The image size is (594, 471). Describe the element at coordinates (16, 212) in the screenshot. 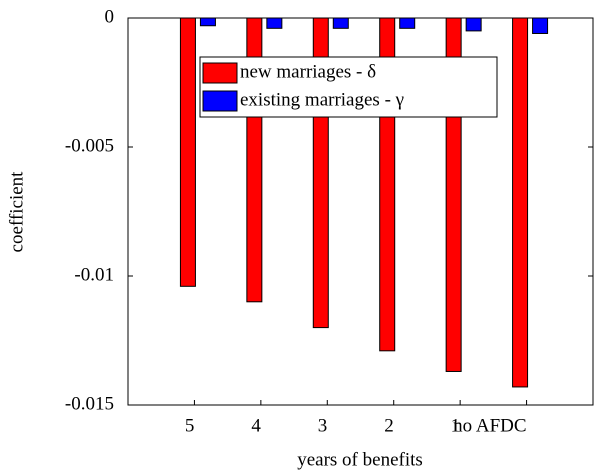

I see `y-axis-label: coefficient` at that location.